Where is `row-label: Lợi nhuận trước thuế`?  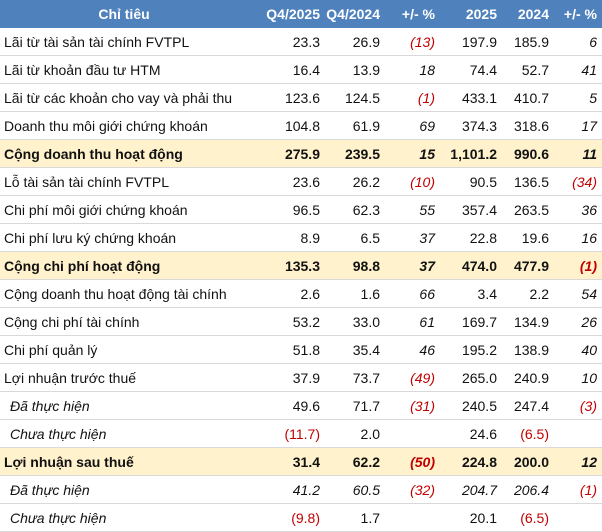 row-label: Lợi nhuận trước thuế is located at coordinates (126, 377).